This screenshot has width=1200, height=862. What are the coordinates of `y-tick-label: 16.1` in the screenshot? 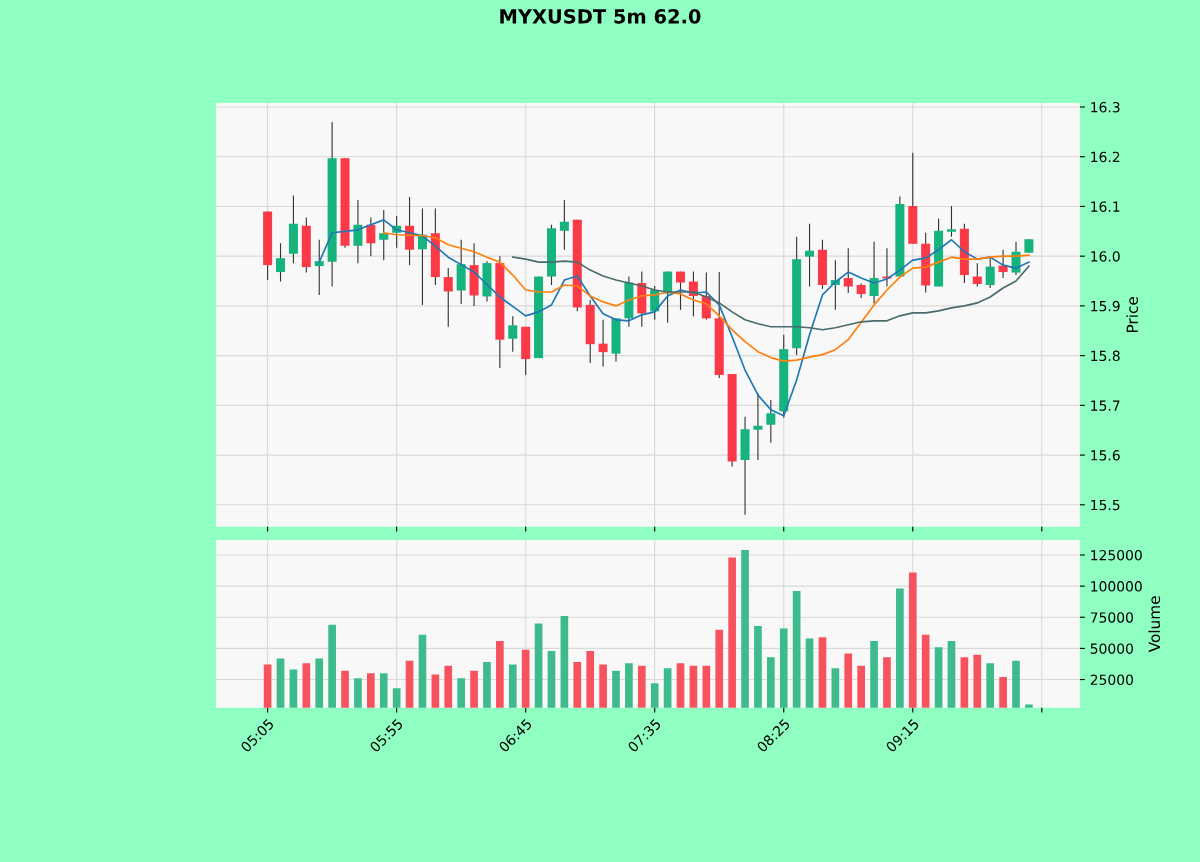 It's located at (1105, 206).